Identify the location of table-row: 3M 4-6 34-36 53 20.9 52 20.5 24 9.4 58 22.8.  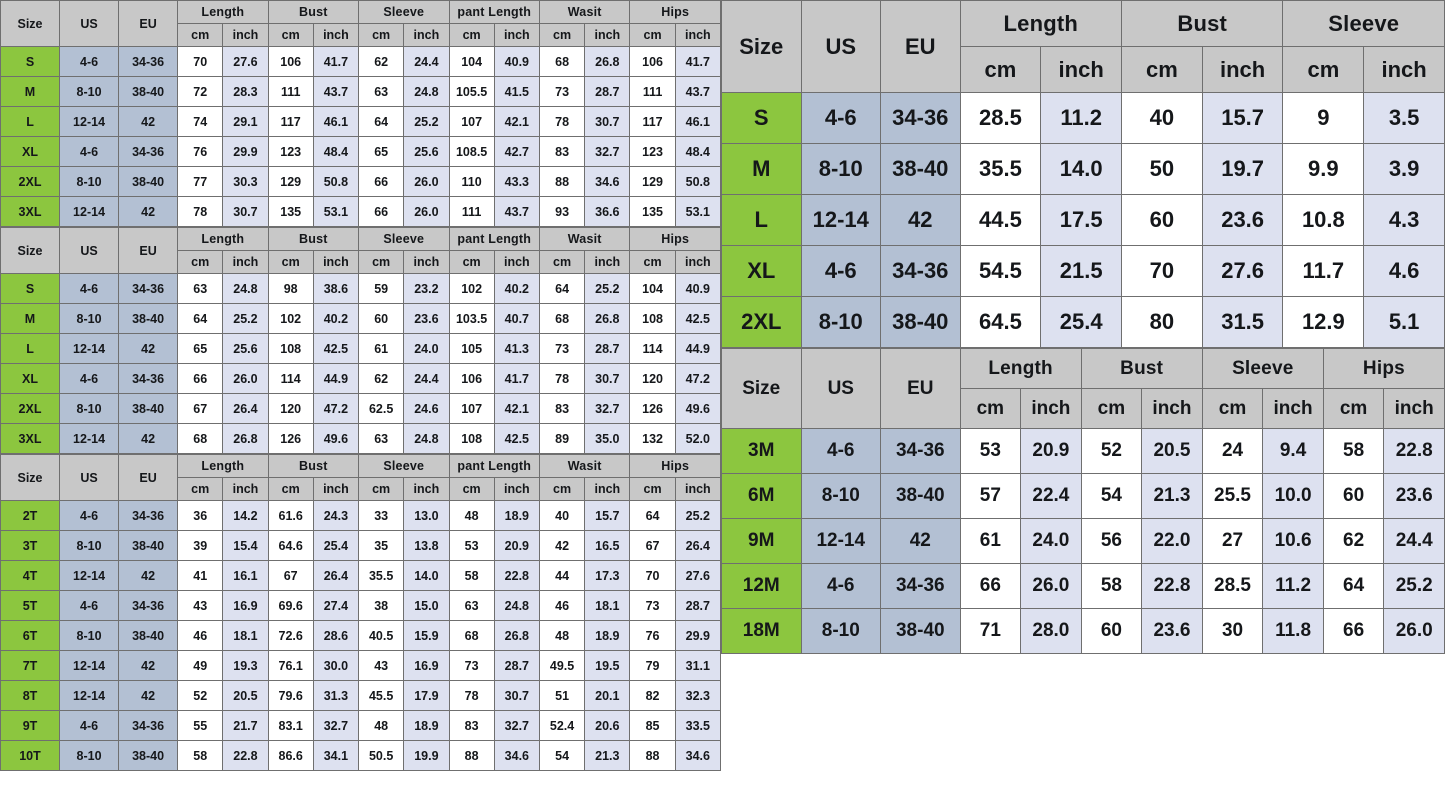
(1083, 451).